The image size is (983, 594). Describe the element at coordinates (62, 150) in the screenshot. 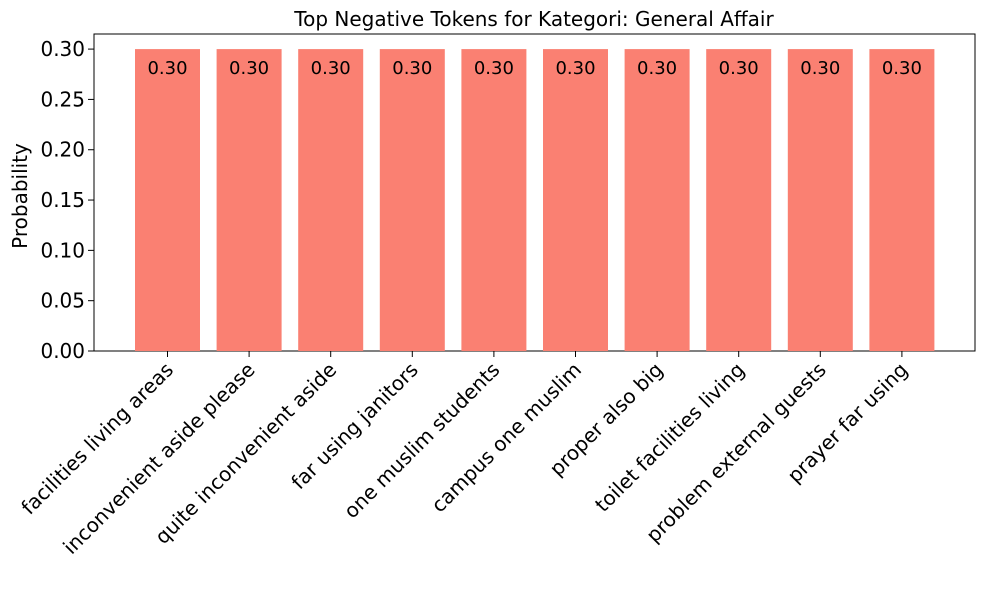

I see `y-tick-label: 0.20` at that location.